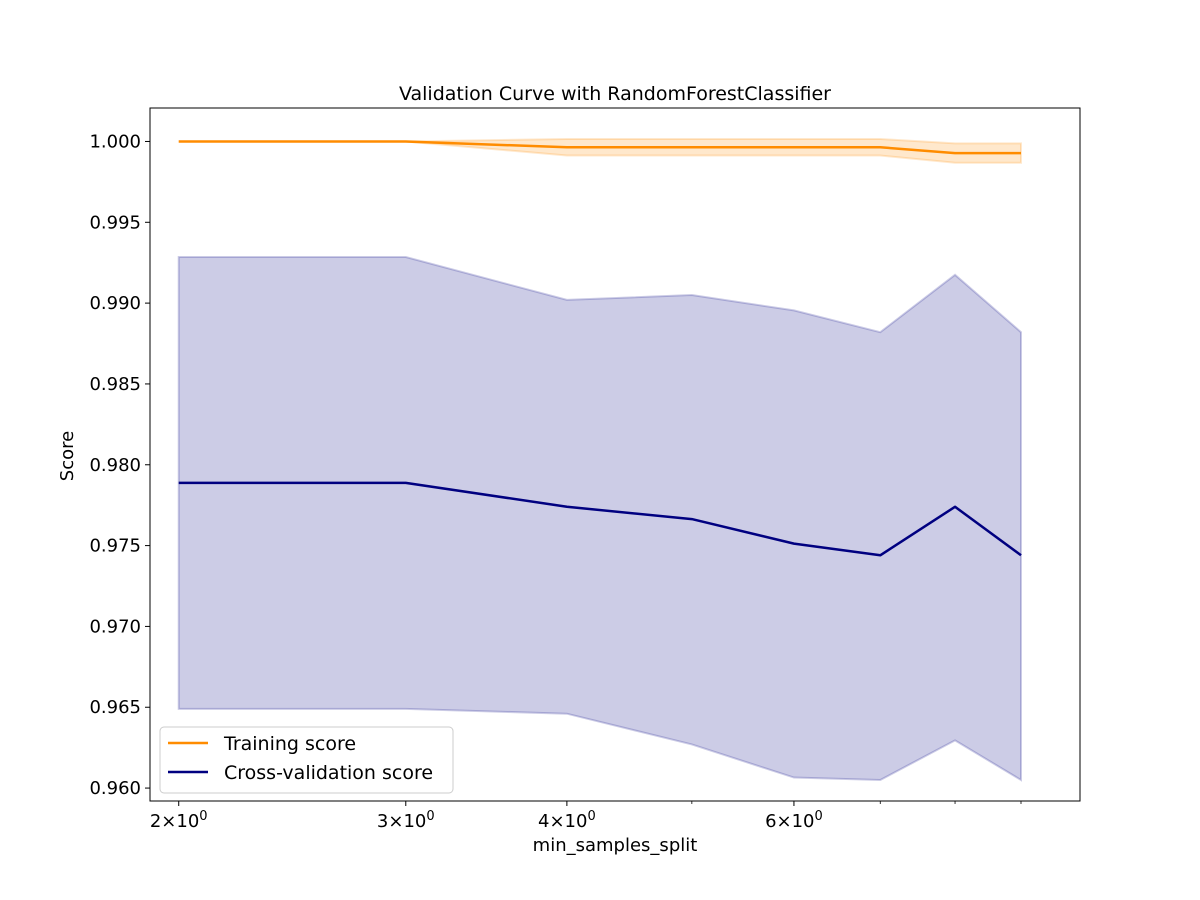  I want to click on y-tick-label: 0.980, so click(115, 465).